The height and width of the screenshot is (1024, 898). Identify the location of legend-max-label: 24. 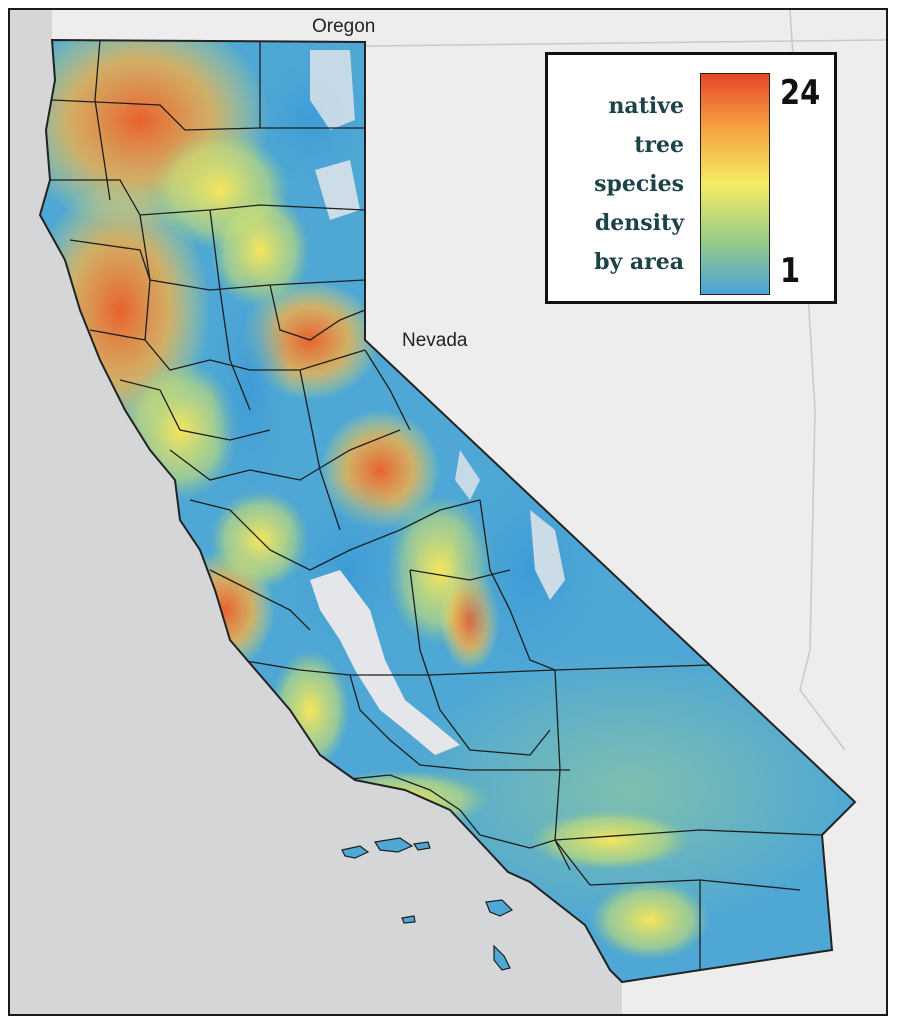
(800, 93).